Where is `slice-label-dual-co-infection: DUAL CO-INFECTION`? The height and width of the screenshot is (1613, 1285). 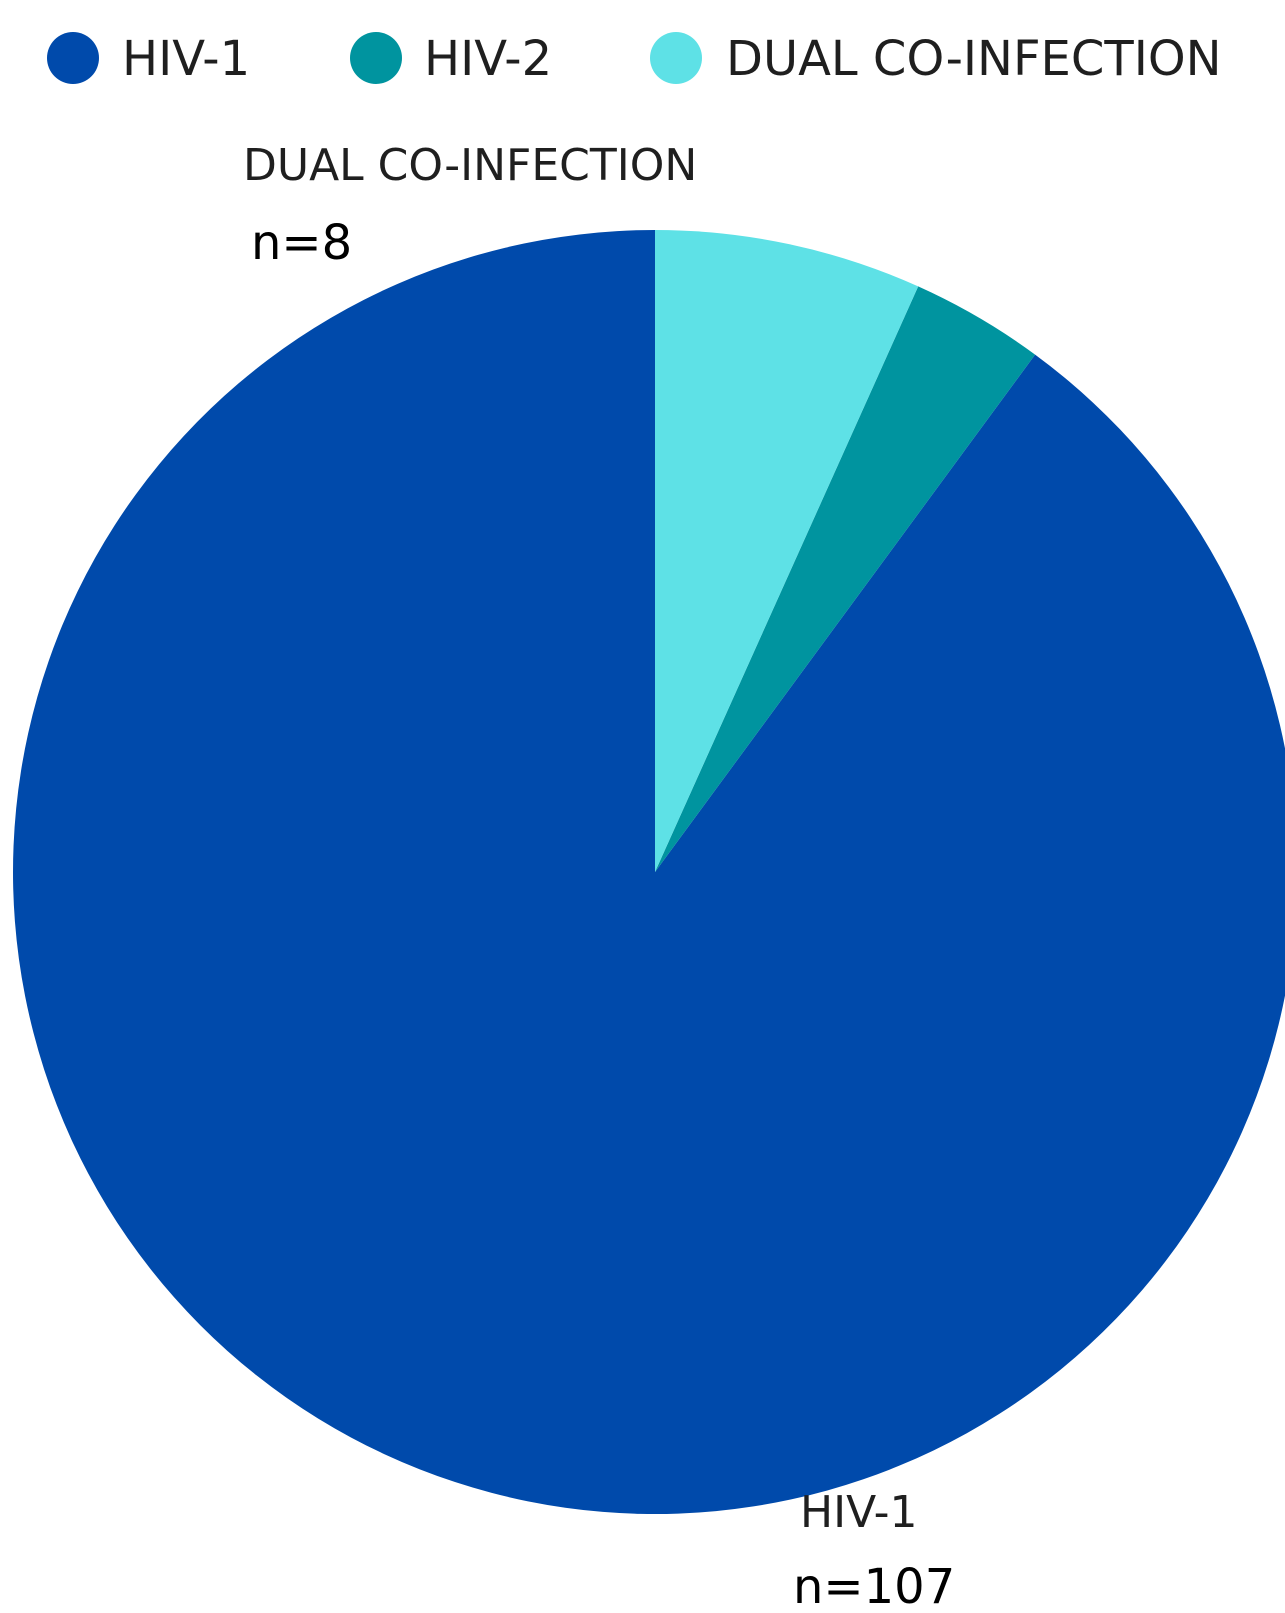
slice-label-dual-co-infection: DUAL CO-INFECTION is located at coordinates (470, 165).